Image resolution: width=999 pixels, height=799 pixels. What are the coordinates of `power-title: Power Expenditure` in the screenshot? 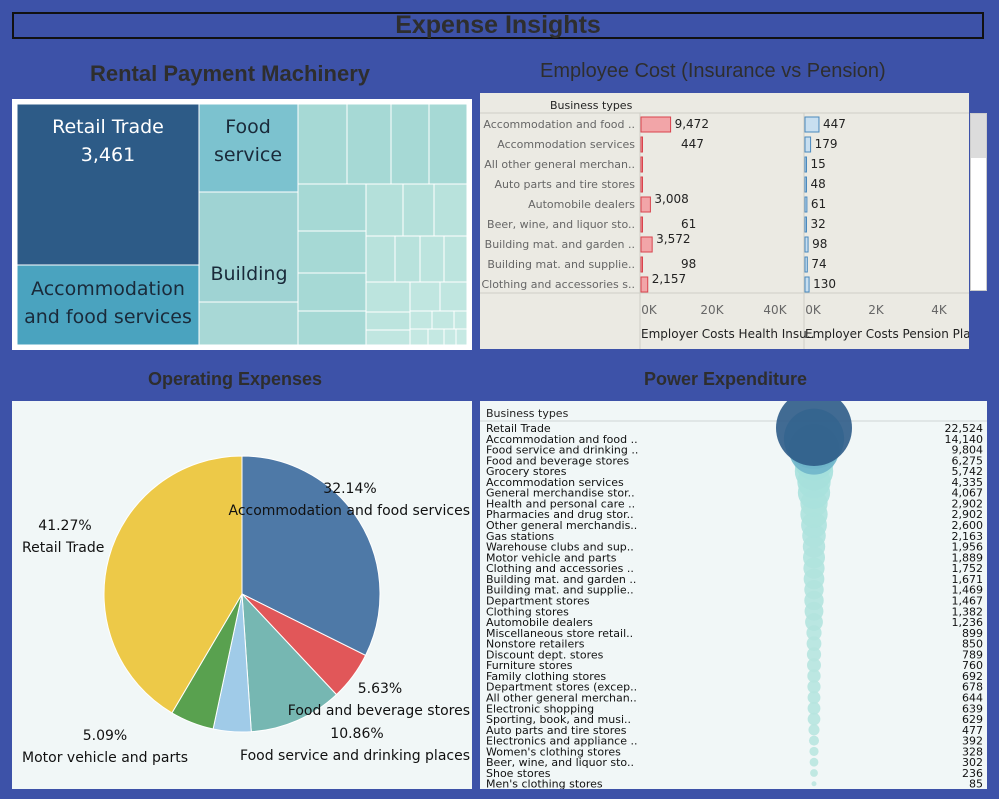 It's located at (726, 379).